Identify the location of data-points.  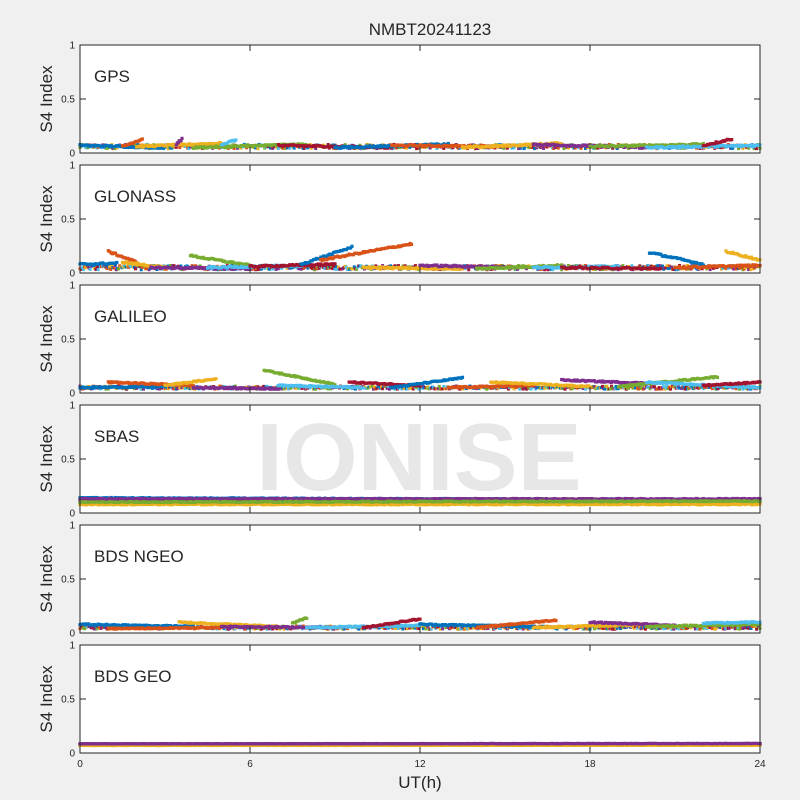
(420, 379).